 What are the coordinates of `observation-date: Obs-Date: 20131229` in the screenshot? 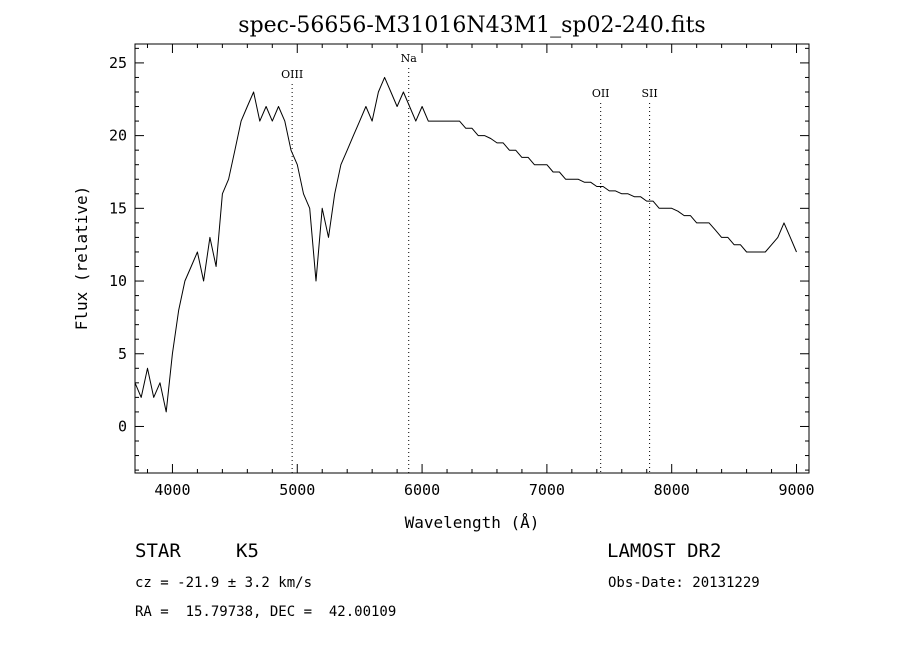 It's located at (684, 583).